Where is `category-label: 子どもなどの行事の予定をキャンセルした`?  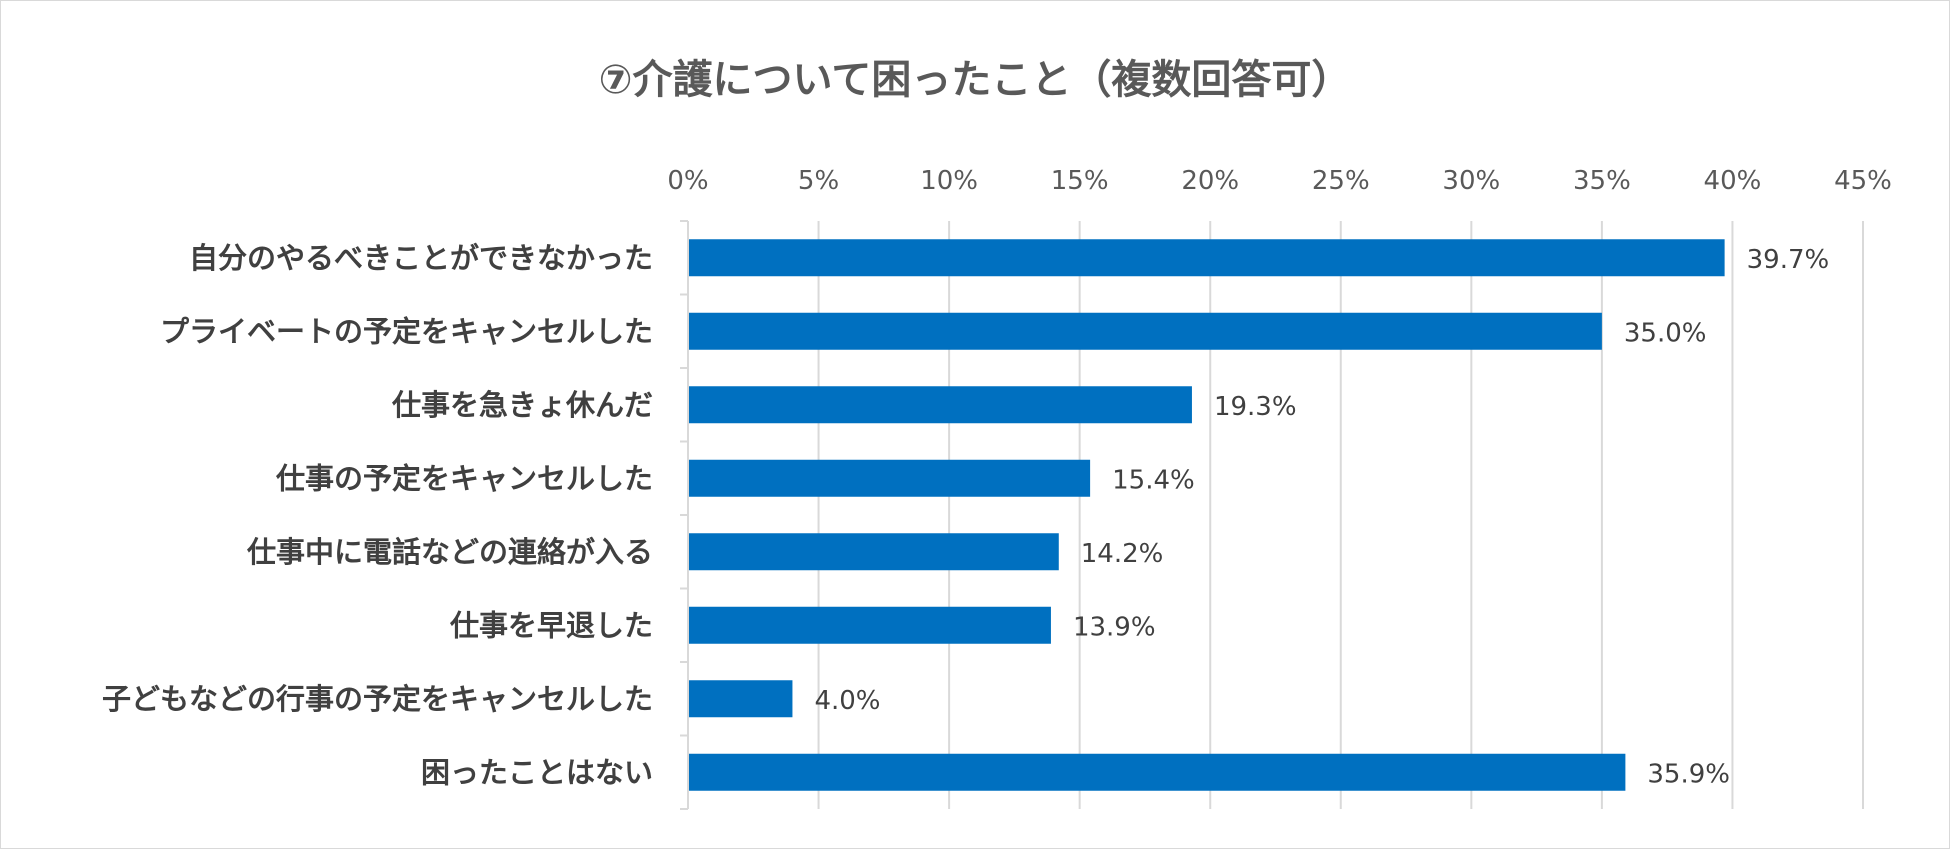 category-label: 子どもなどの行事の予定をキャンセルした is located at coordinates (377, 699).